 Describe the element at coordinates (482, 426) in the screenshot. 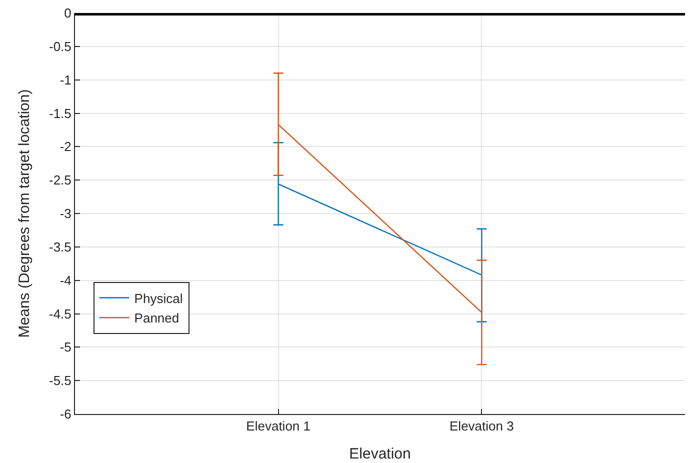

I see `x-tick-label: Elevation 3` at that location.